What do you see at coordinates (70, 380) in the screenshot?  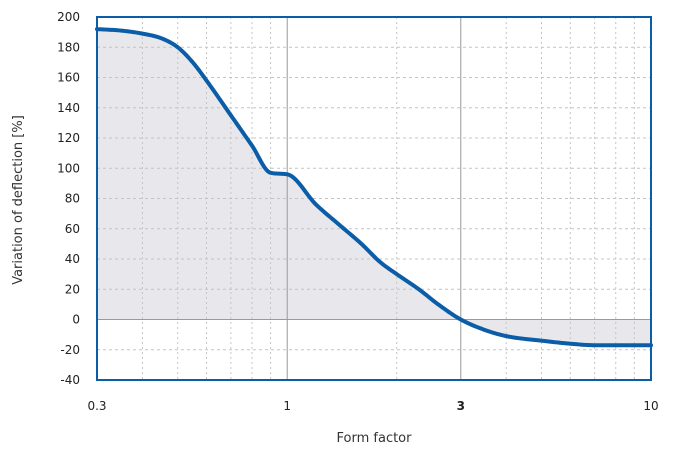 I see `y-tick-label: -40` at bounding box center [70, 380].